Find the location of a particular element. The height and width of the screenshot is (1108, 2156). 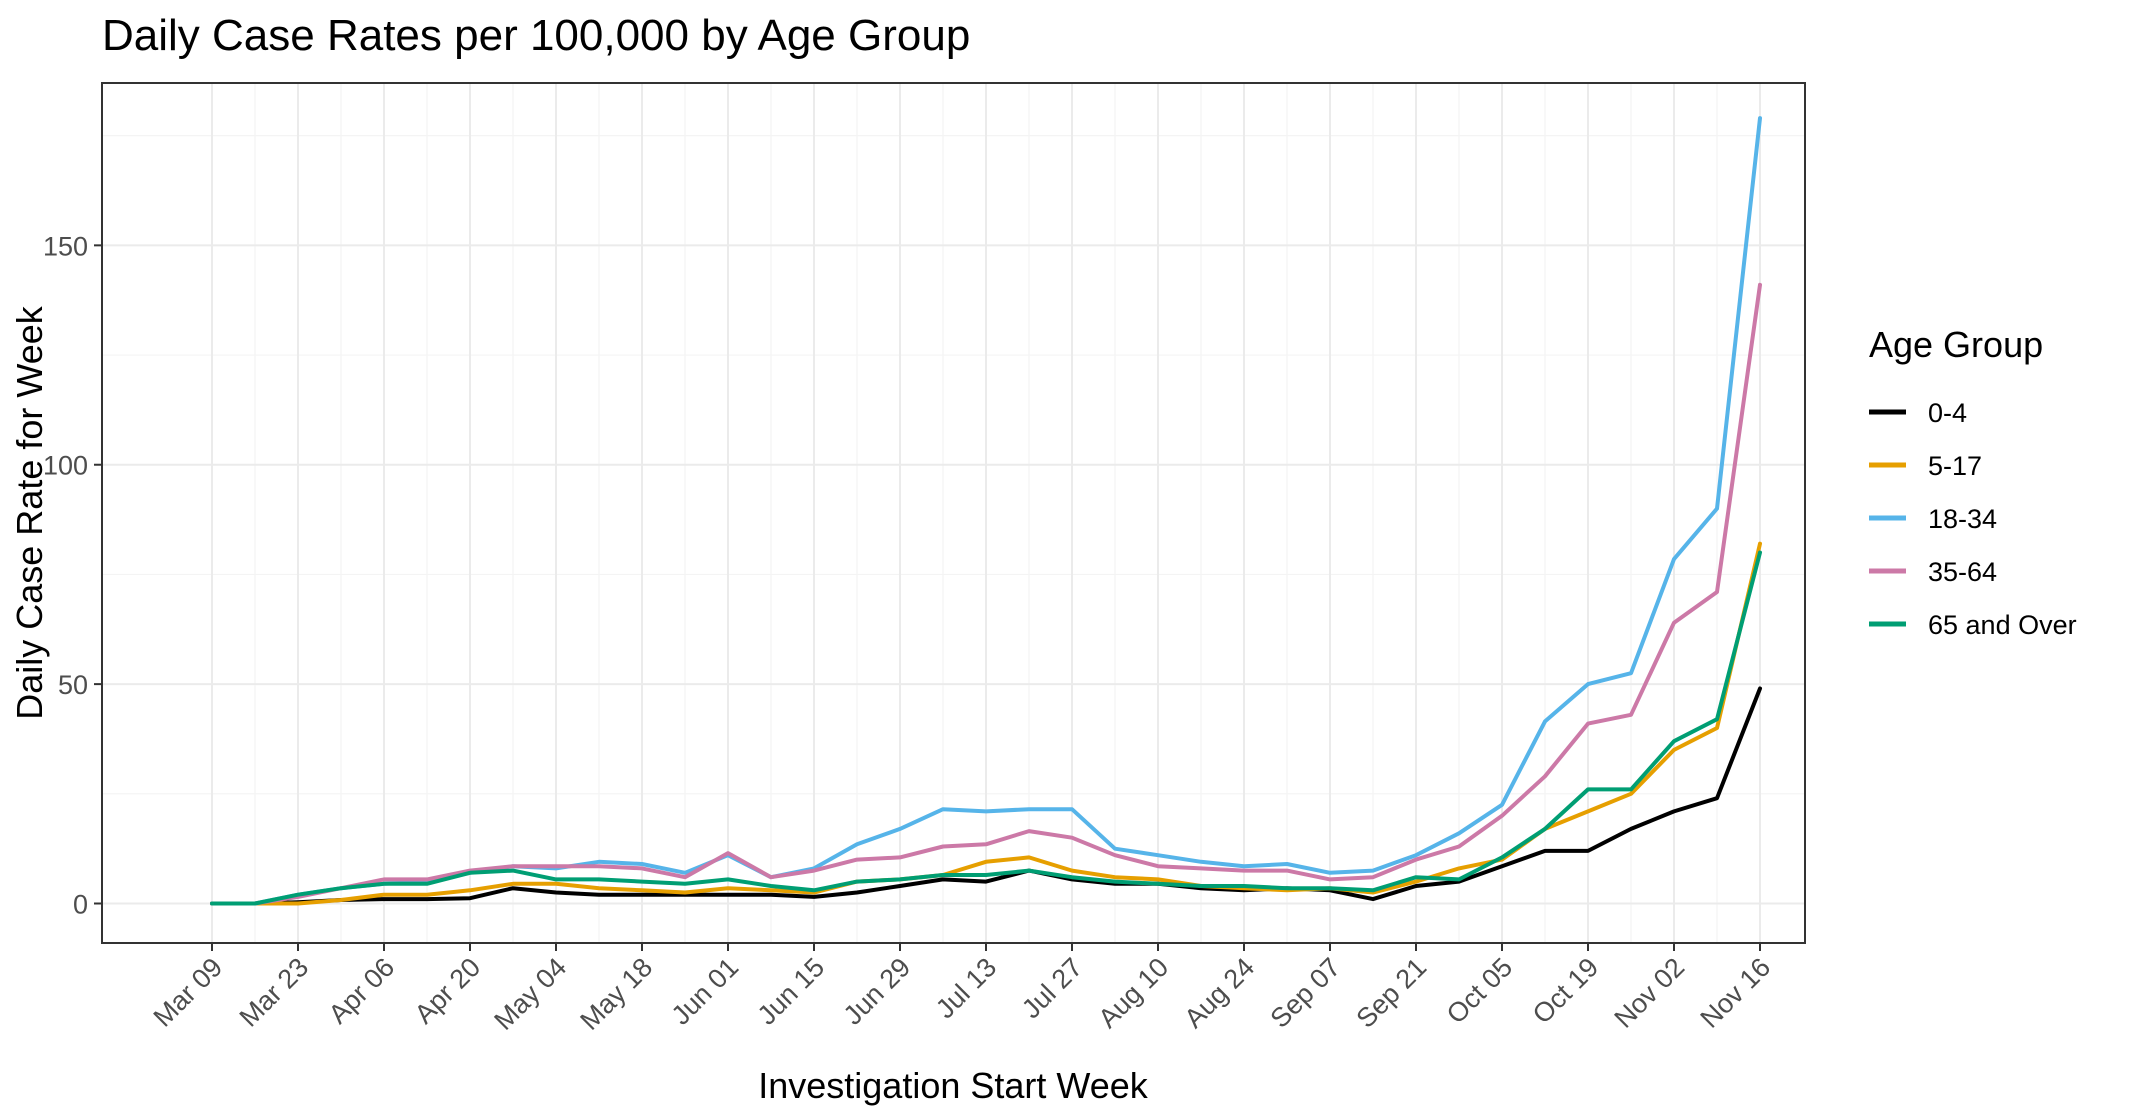

x-tick-label: Jul 13 is located at coordinates (966, 988).